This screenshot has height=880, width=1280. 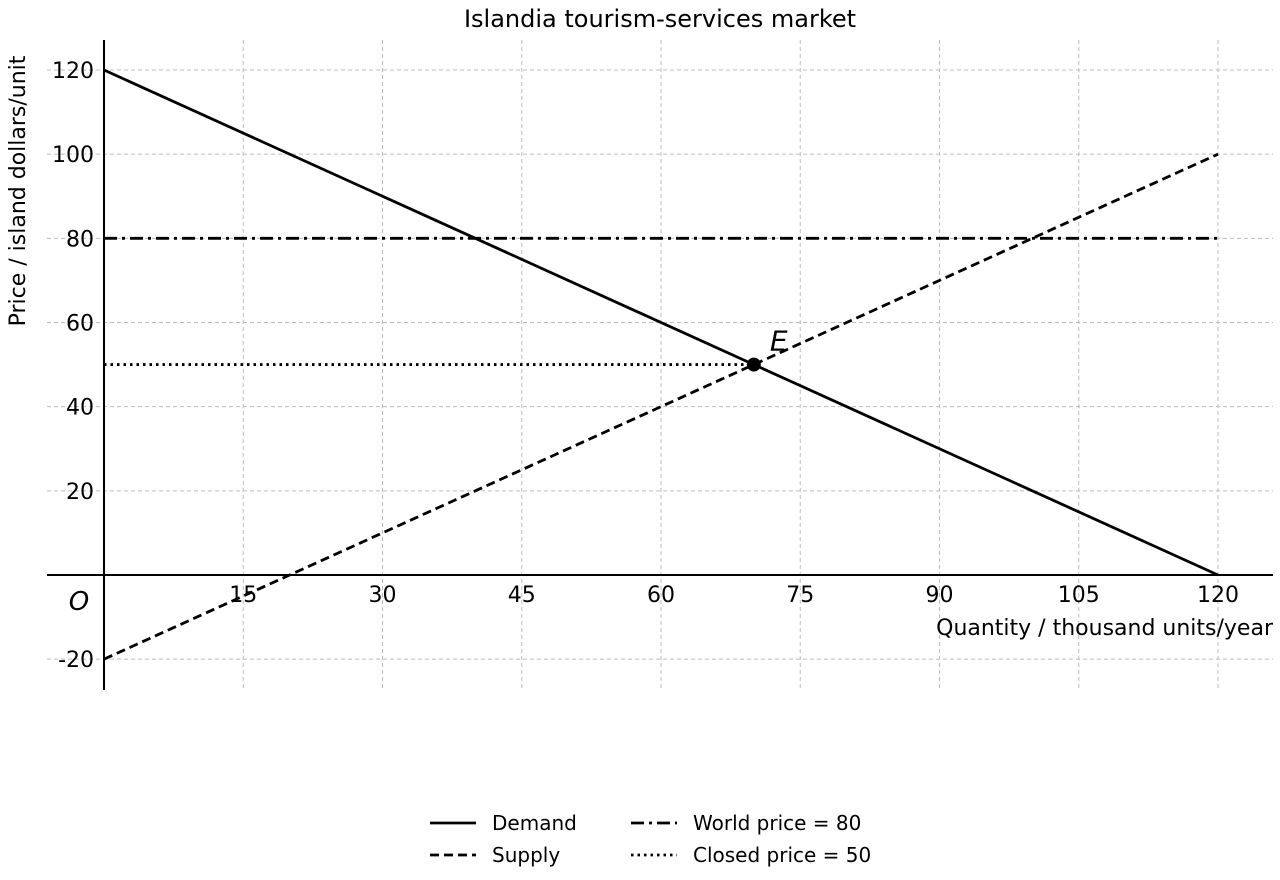 What do you see at coordinates (73, 71) in the screenshot?
I see `y-tick-label: 120` at bounding box center [73, 71].